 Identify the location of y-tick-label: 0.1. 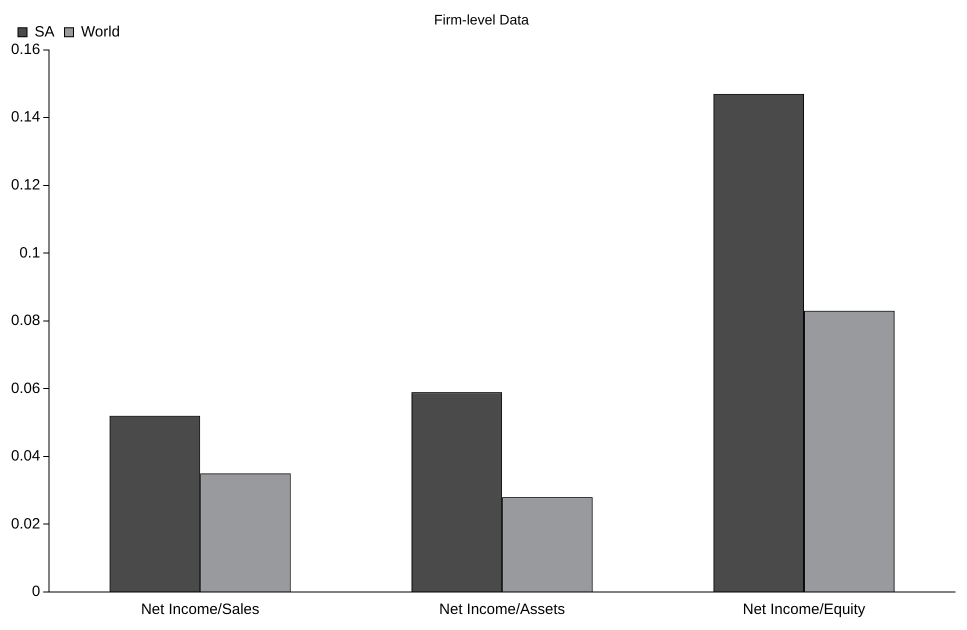
(29, 253).